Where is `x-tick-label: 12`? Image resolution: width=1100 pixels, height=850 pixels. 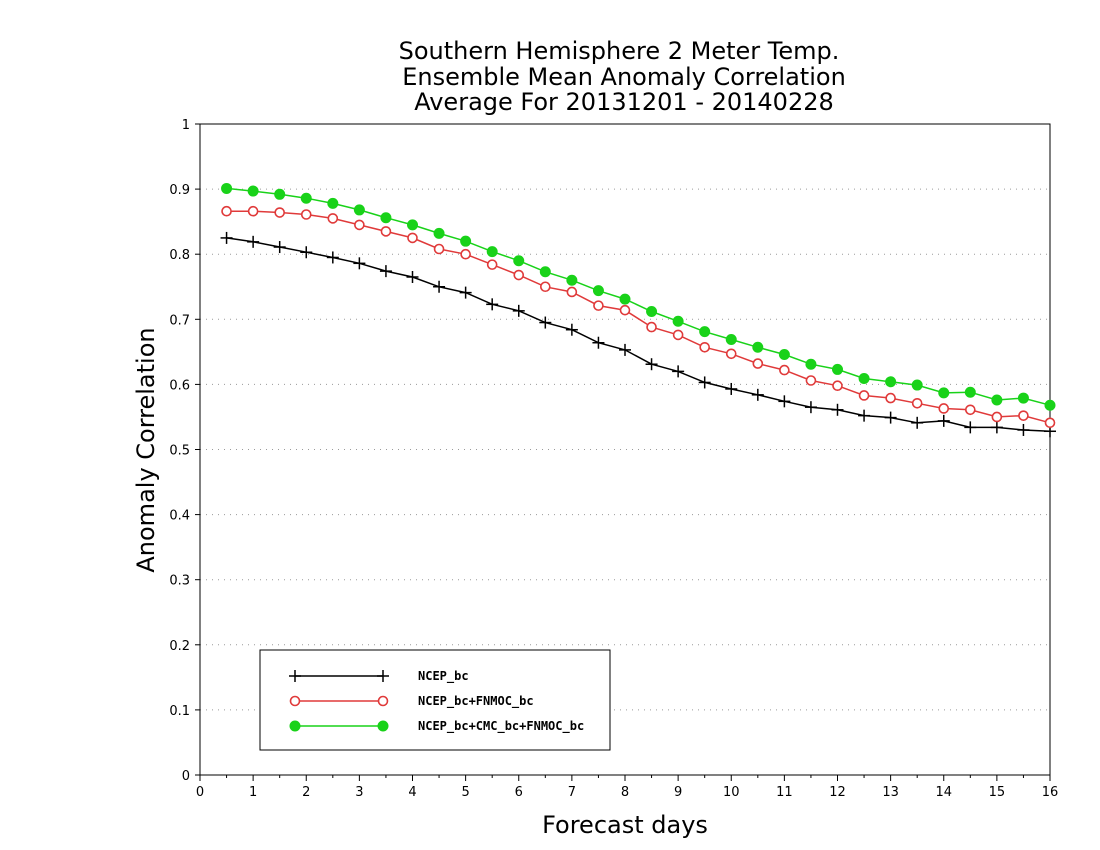 x-tick-label: 12 is located at coordinates (837, 792).